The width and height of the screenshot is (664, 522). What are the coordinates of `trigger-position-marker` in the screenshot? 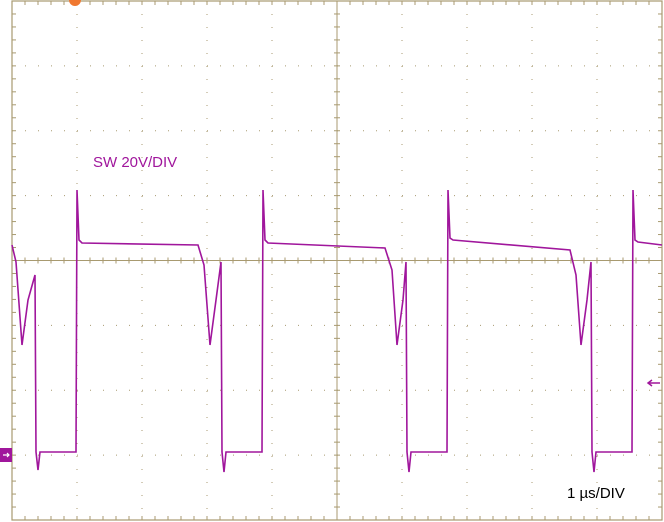 It's located at (75, 3).